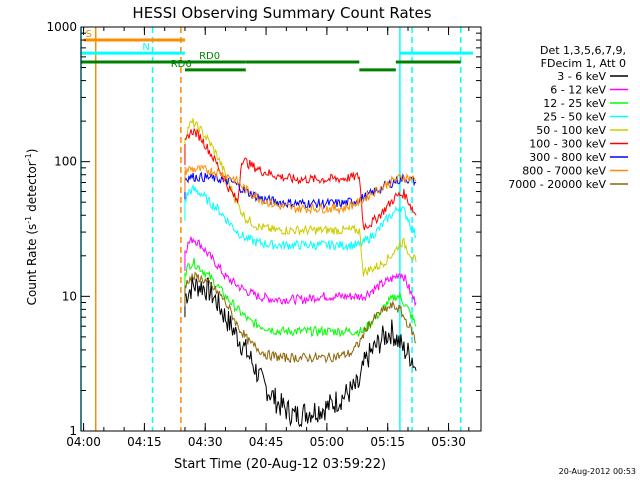  I want to click on legend-label: 25 - 50 keV, so click(574, 117).